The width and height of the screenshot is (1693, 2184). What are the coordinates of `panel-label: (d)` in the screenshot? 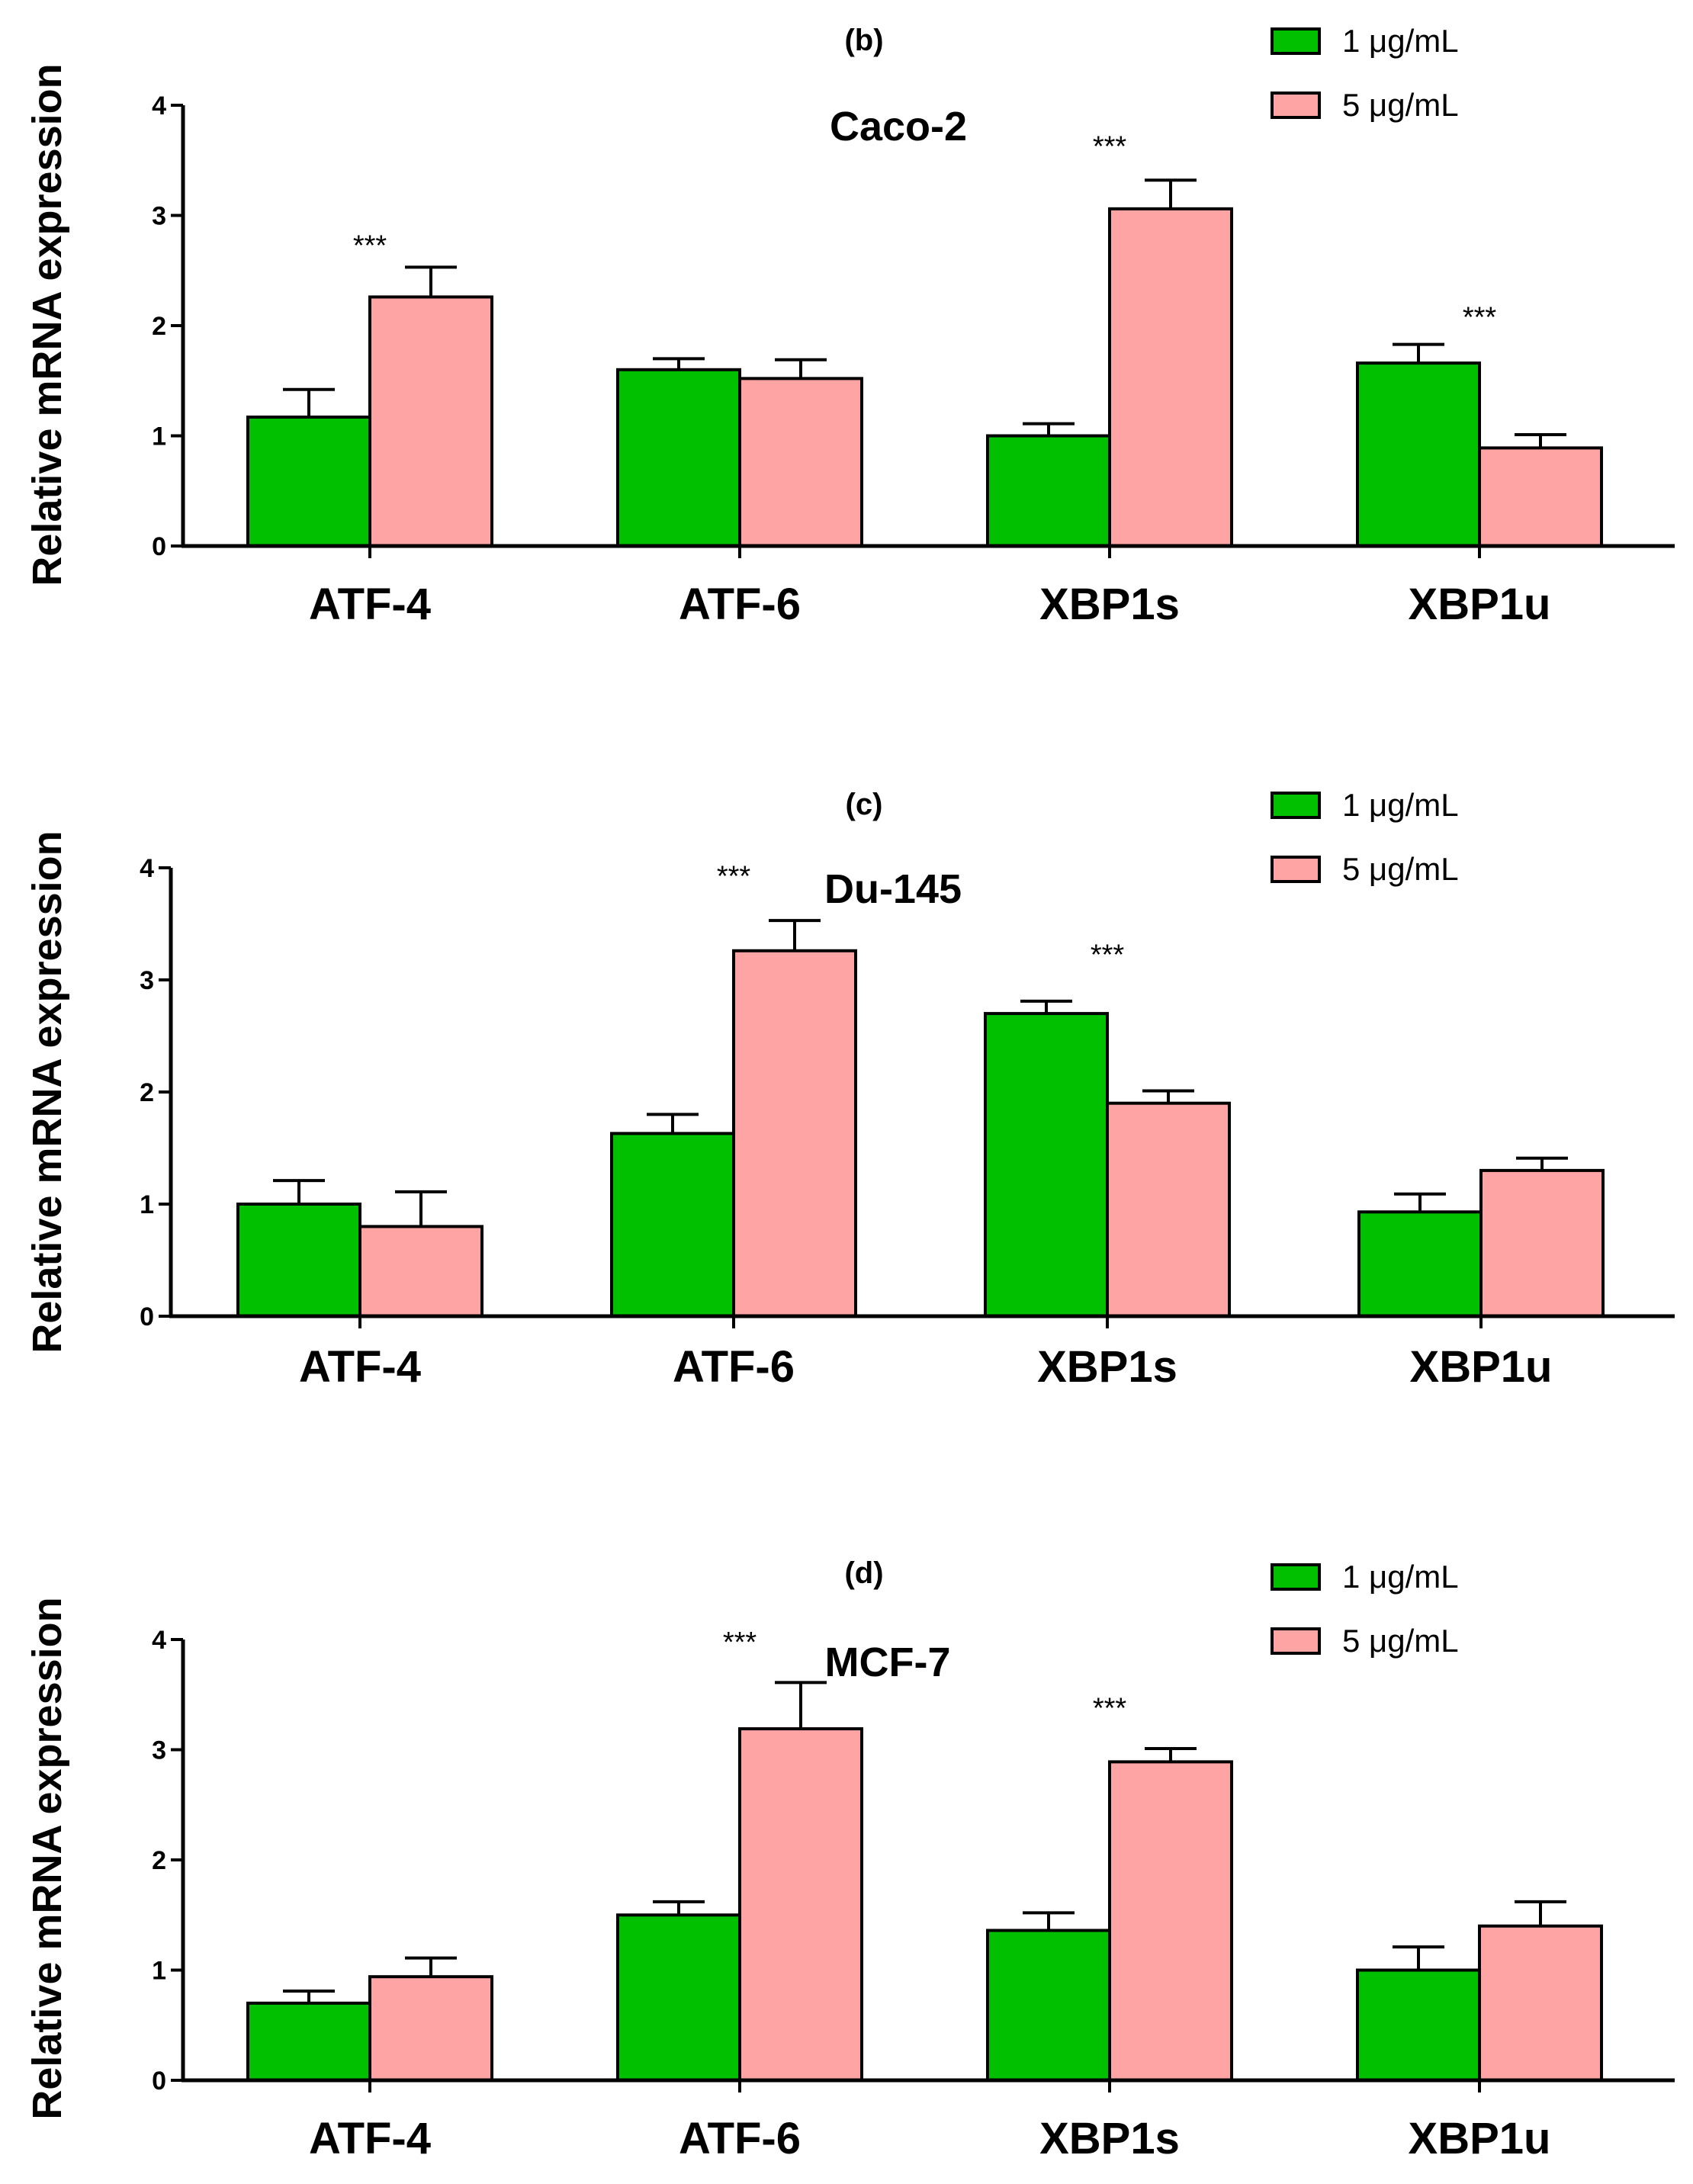 It's located at (863, 1573).